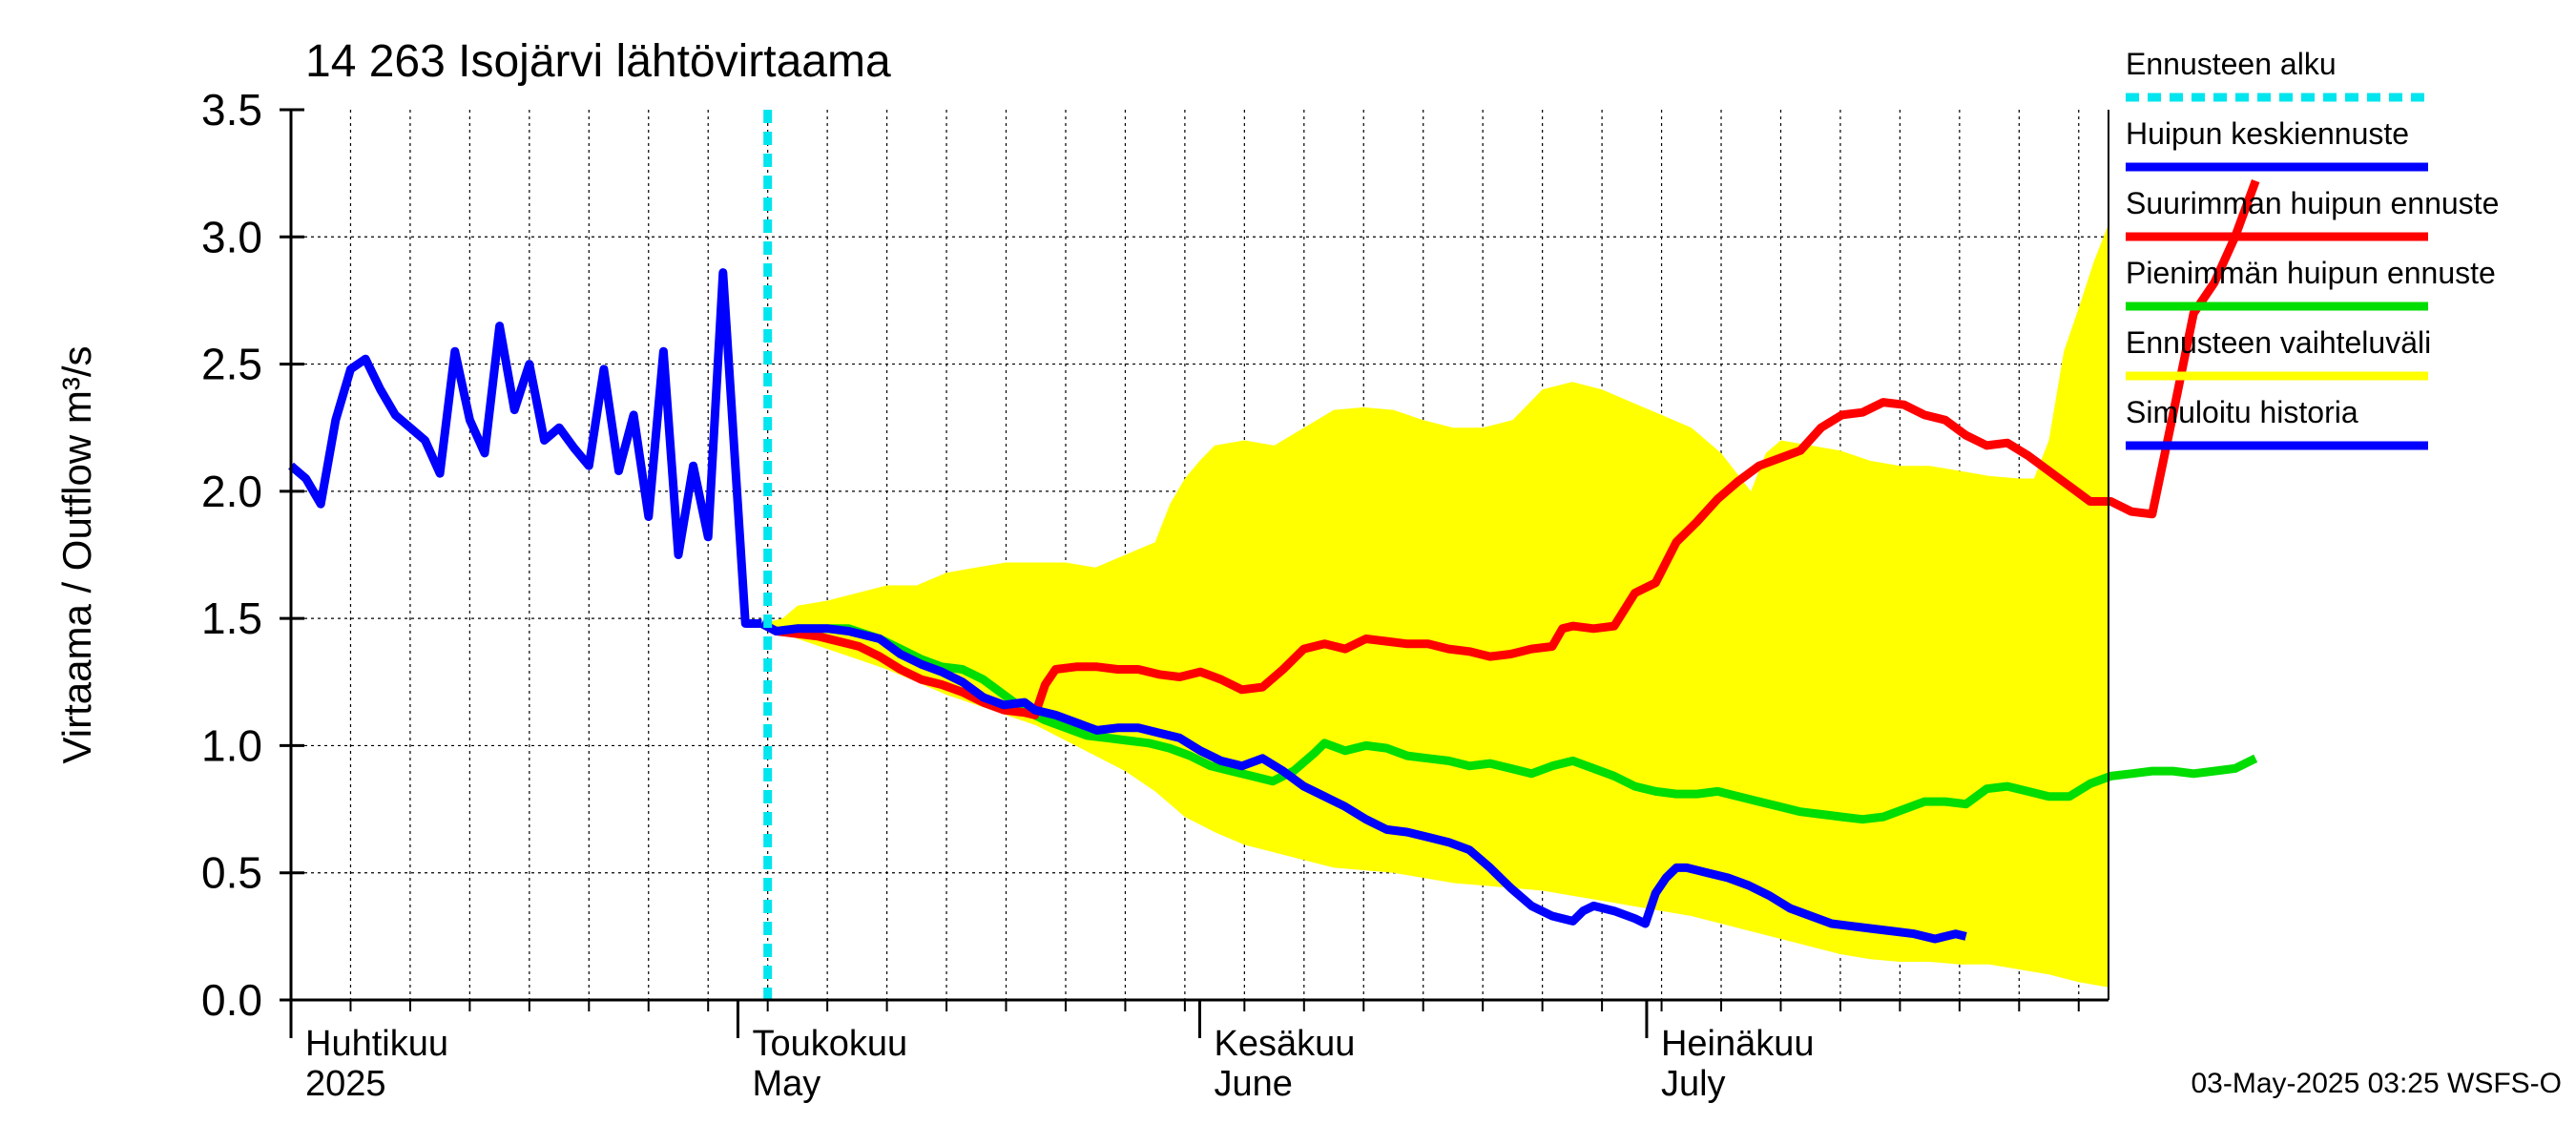  Describe the element at coordinates (598, 62) in the screenshot. I see `chart-title: 14 263 Isojärvi lähtövirtaama` at that location.